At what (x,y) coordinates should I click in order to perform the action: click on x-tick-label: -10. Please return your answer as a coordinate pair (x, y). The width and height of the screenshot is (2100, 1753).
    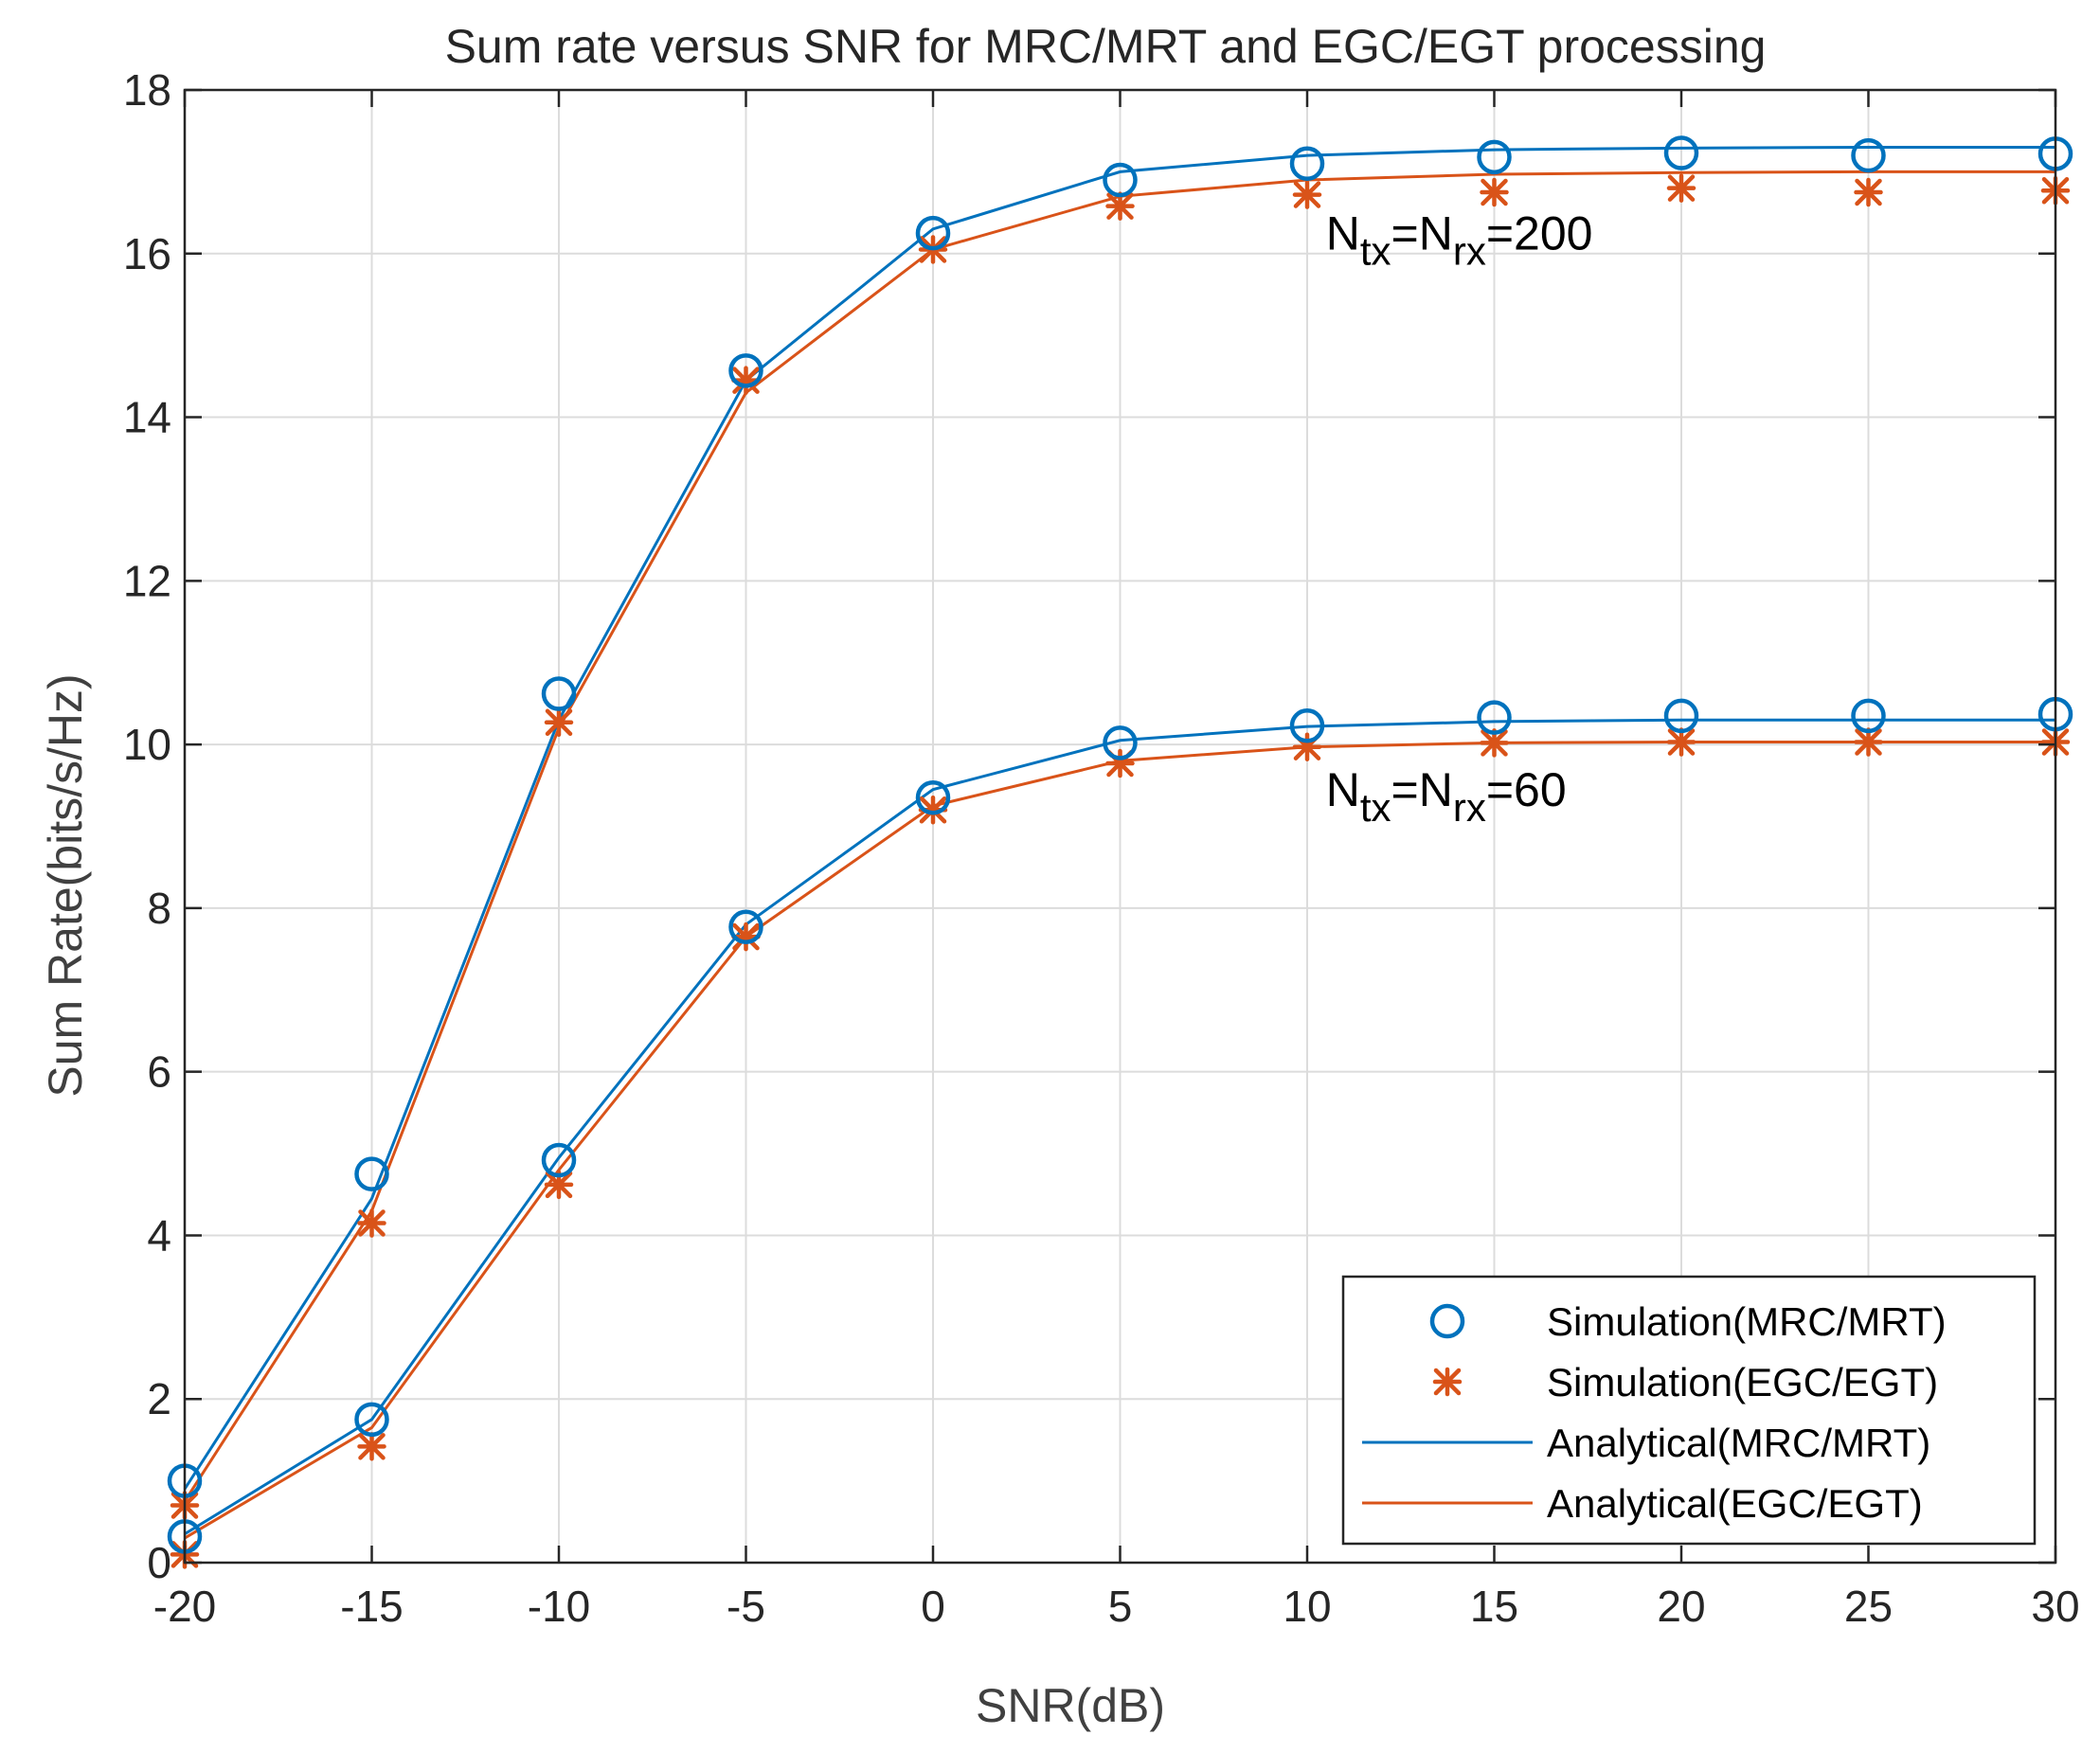
    Looking at the image, I should click on (559, 1606).